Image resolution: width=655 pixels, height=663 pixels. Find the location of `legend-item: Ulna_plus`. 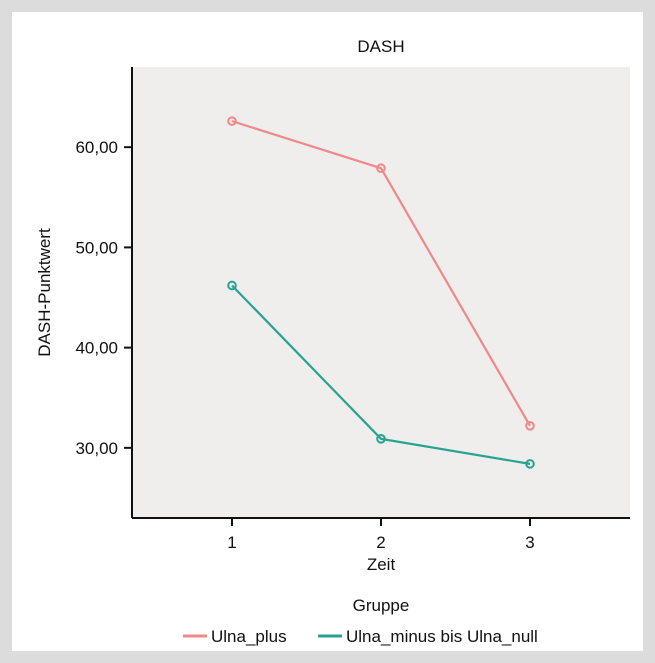

legend-item: Ulna_plus is located at coordinates (235, 636).